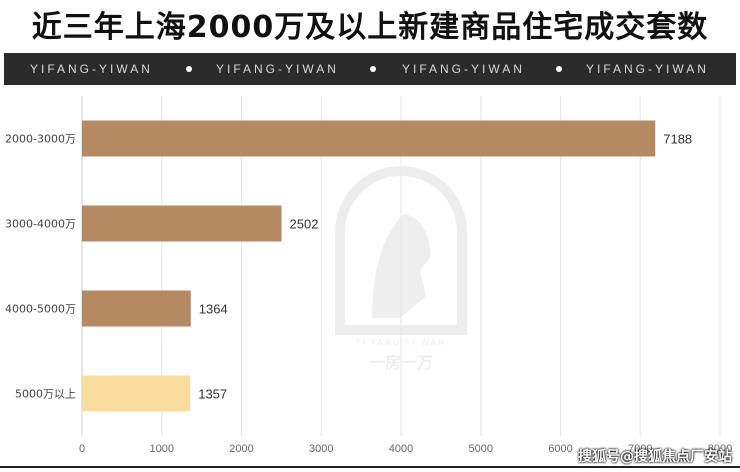 This screenshot has height=472, width=740. Describe the element at coordinates (40, 139) in the screenshot. I see `category-label: 2000-3000万` at that location.